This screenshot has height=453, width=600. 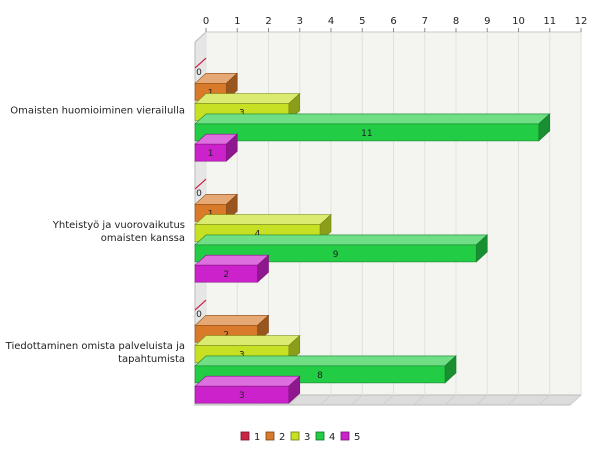 I want to click on legend-item: 4, so click(x=325, y=437).